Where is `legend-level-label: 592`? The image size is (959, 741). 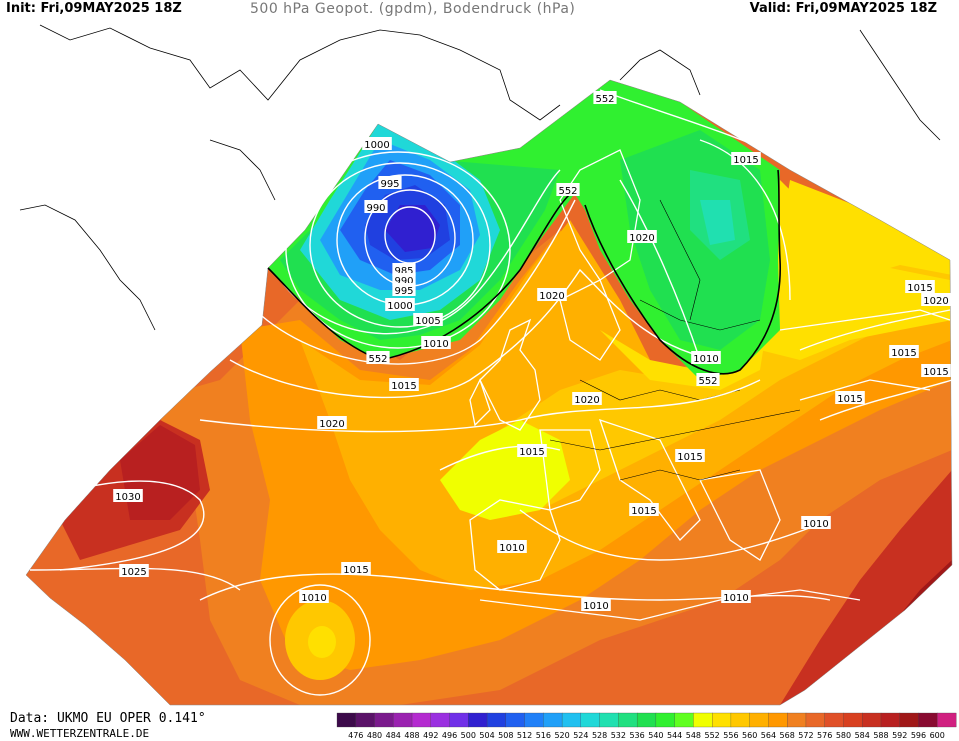 legend-level-label: 592 is located at coordinates (899, 735).